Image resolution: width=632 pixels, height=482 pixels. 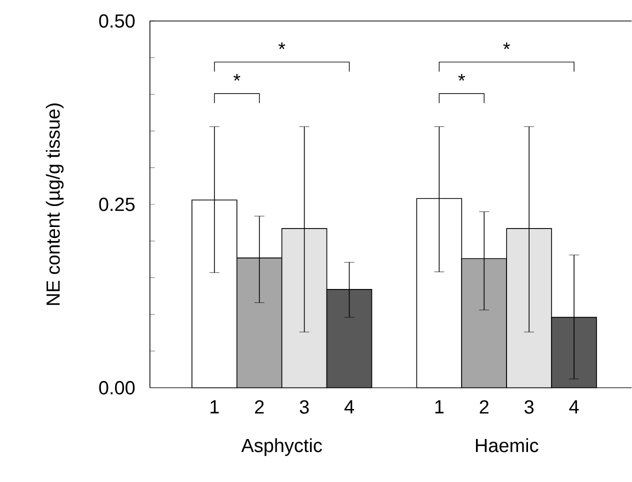 What do you see at coordinates (484, 407) in the screenshot?
I see `text: 2` at bounding box center [484, 407].